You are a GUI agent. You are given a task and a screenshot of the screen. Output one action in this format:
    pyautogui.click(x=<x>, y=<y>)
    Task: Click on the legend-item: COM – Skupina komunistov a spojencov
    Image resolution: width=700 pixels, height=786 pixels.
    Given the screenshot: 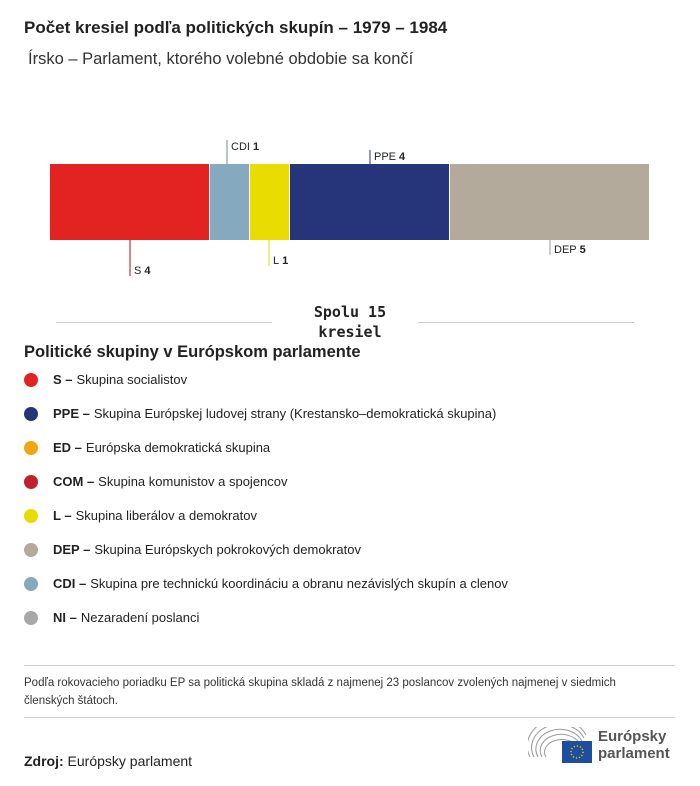 What is the action you would take?
    pyautogui.click(x=156, y=481)
    